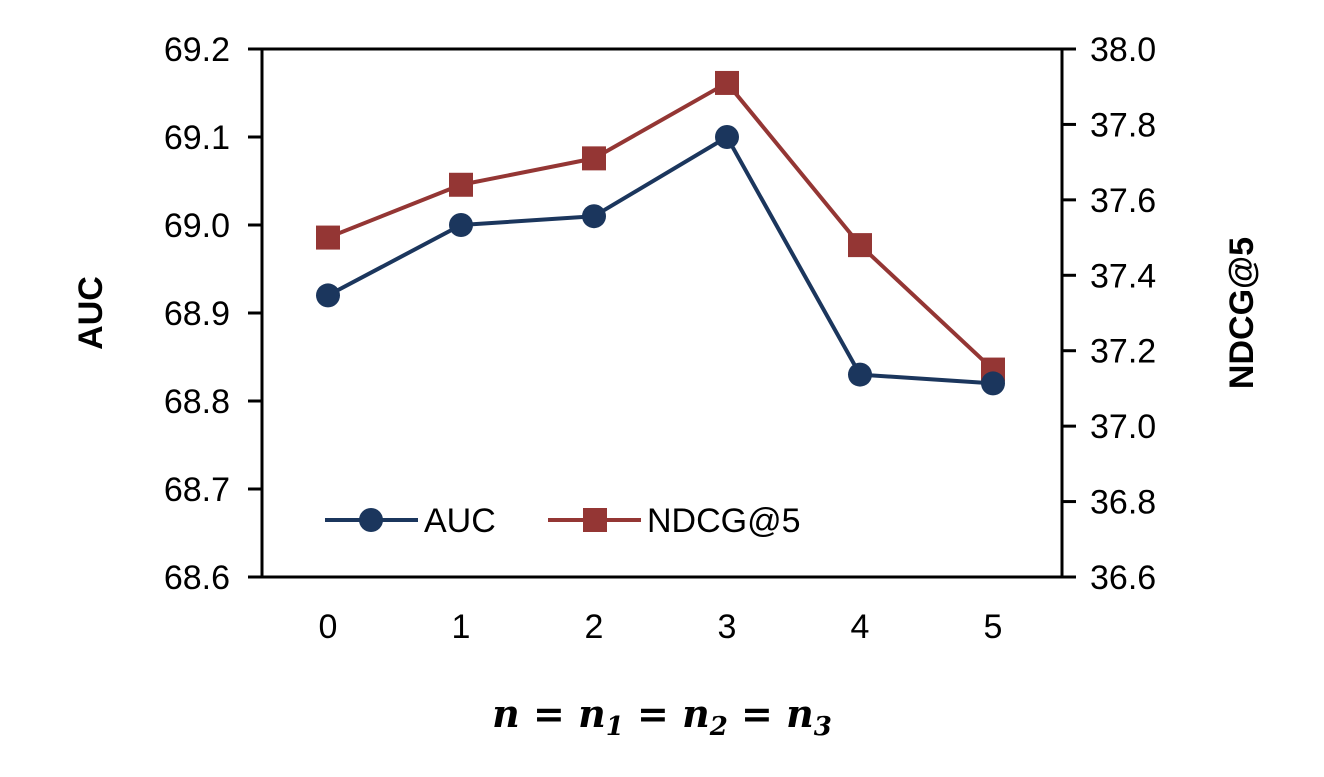  What do you see at coordinates (1123, 578) in the screenshot?
I see `right-tick-label: 36.6` at bounding box center [1123, 578].